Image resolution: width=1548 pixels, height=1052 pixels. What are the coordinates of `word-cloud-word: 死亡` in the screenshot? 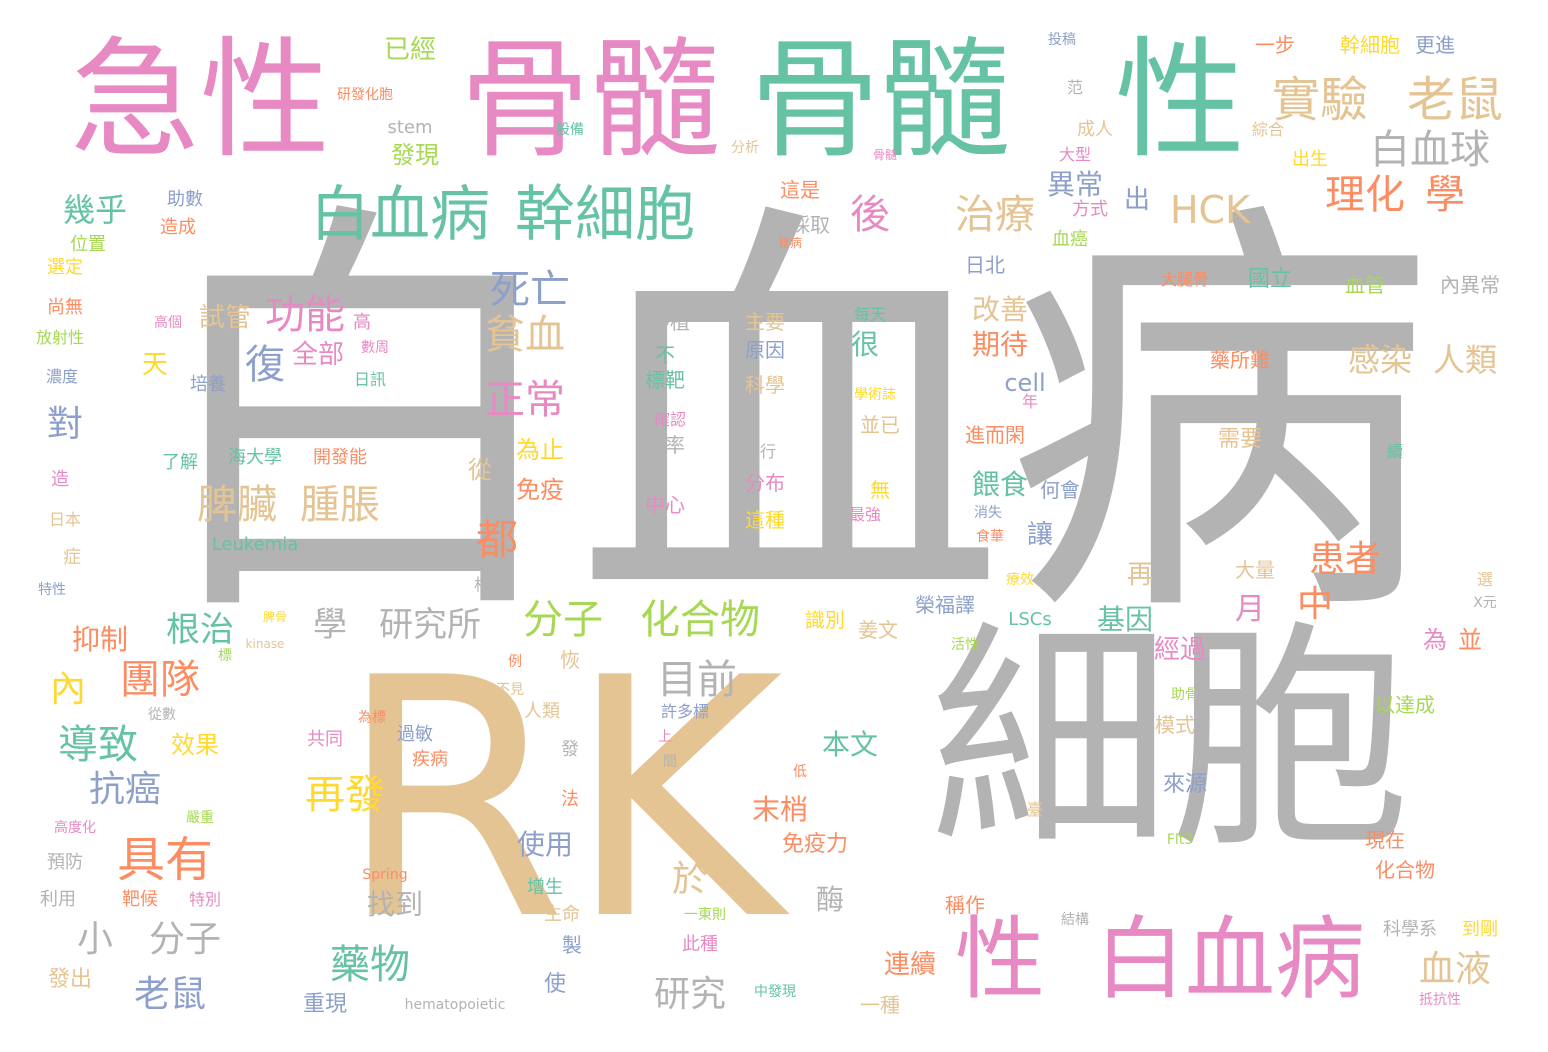 It's located at (530, 290).